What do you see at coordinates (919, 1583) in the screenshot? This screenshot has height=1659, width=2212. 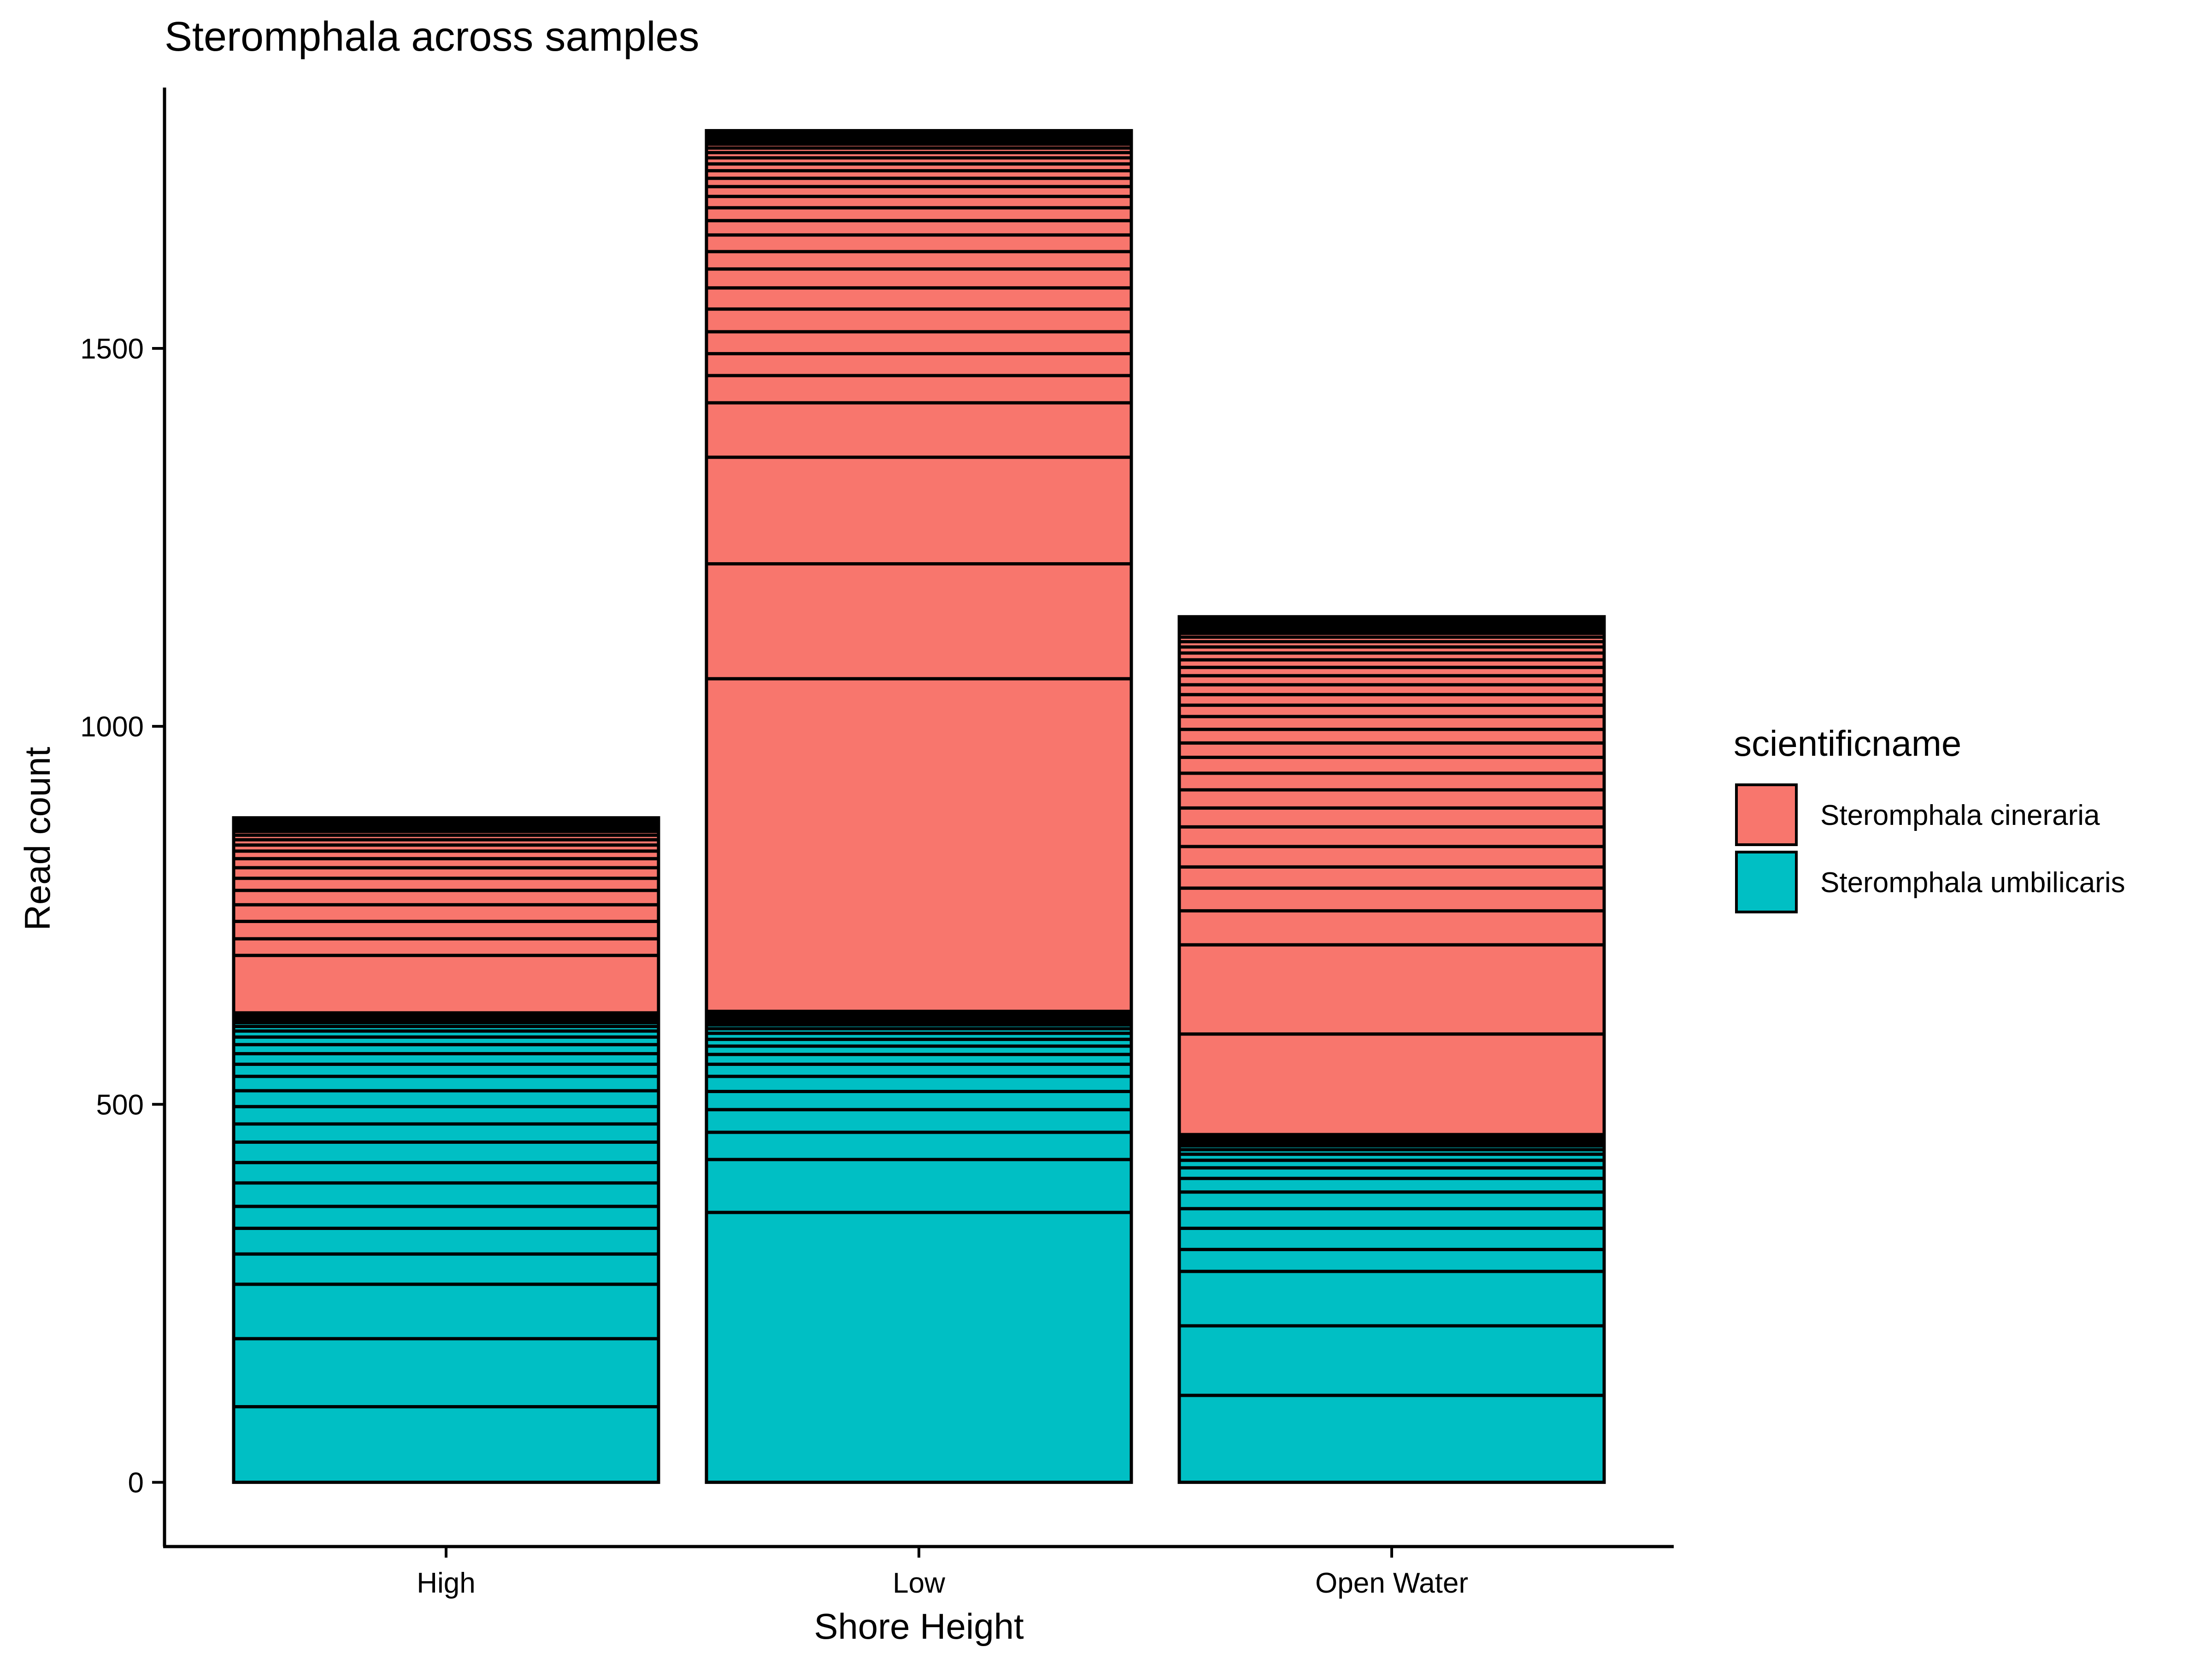 I see `x-tick-label: Low` at bounding box center [919, 1583].